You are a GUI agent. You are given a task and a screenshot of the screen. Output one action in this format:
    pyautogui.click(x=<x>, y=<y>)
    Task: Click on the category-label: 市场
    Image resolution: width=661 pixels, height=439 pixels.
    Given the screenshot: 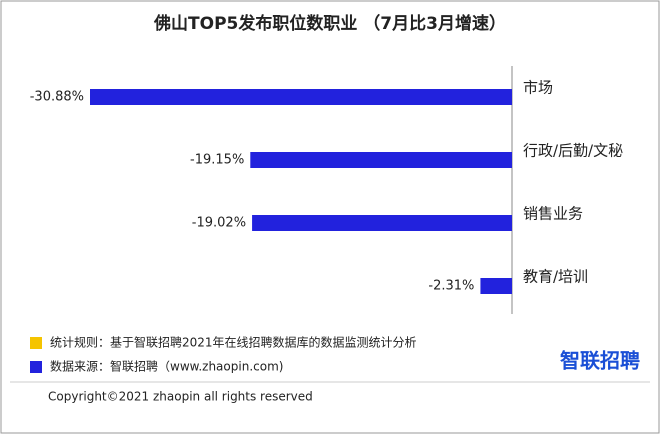 What is the action you would take?
    pyautogui.click(x=538, y=88)
    